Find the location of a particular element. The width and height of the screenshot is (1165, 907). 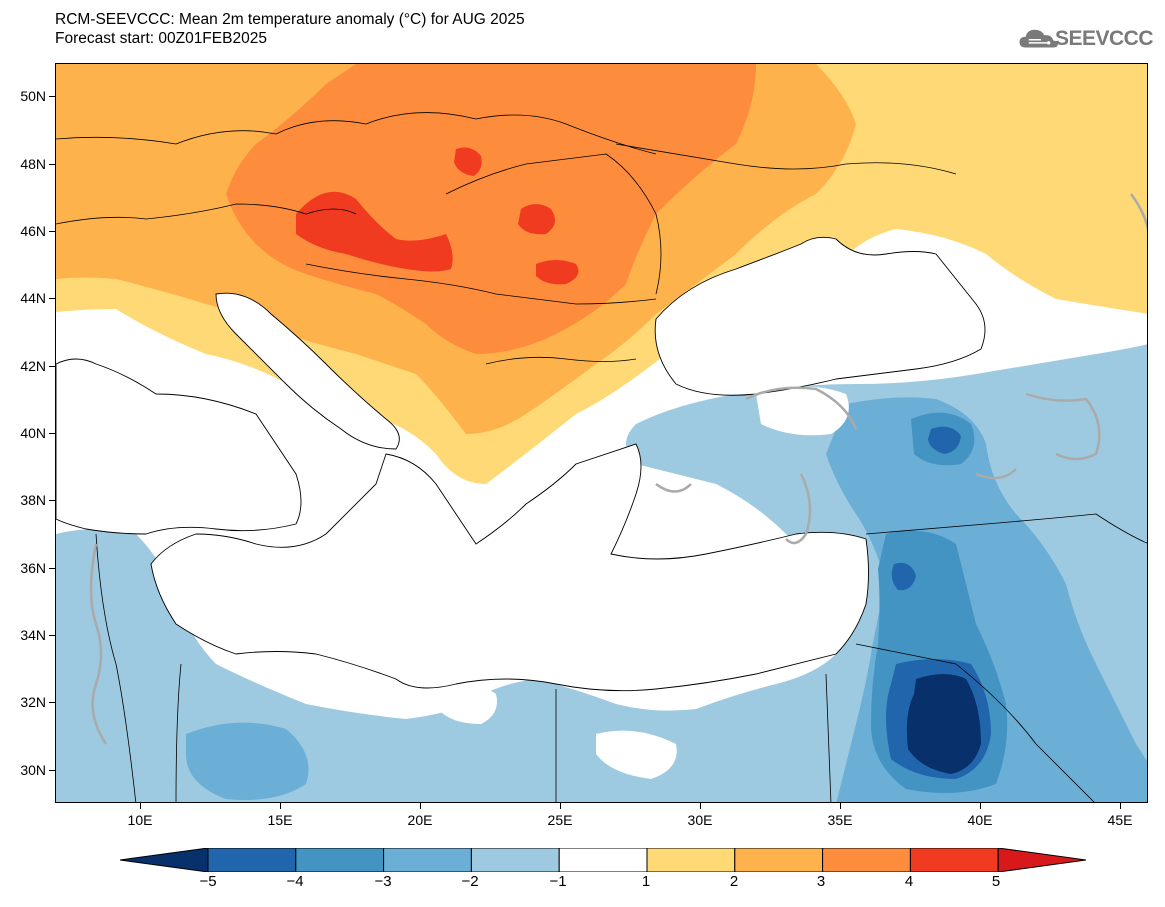

lon-label-15e: 15E is located at coordinates (280, 820).